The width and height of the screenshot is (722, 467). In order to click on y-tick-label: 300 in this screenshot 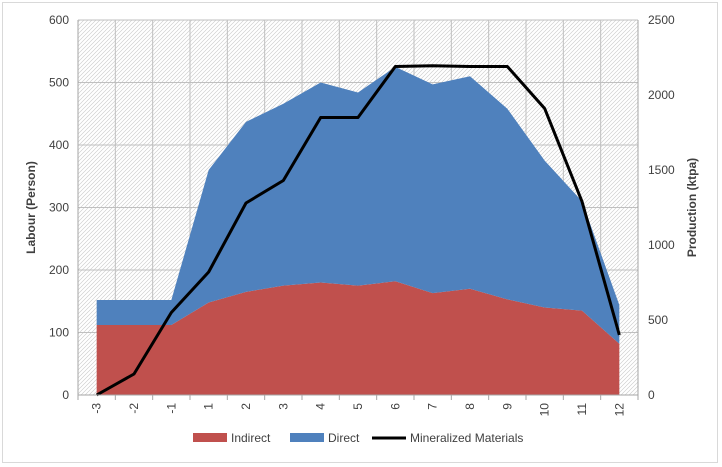, I will do `click(59, 208)`.